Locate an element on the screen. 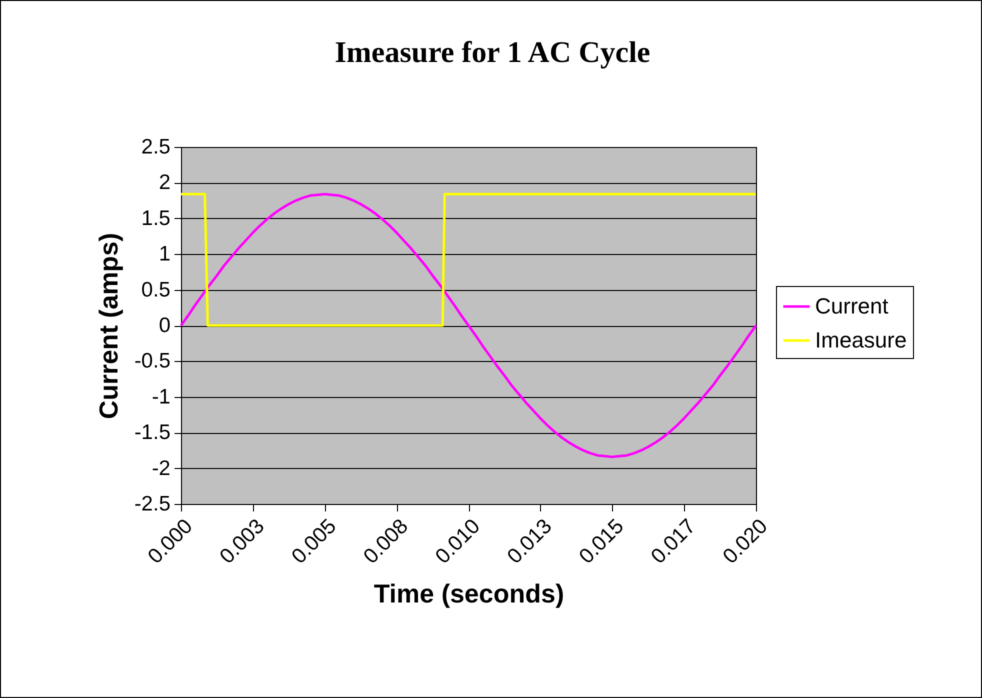 Image resolution: width=982 pixels, height=698 pixels. y-tick-label: -2 is located at coordinates (161, 468).